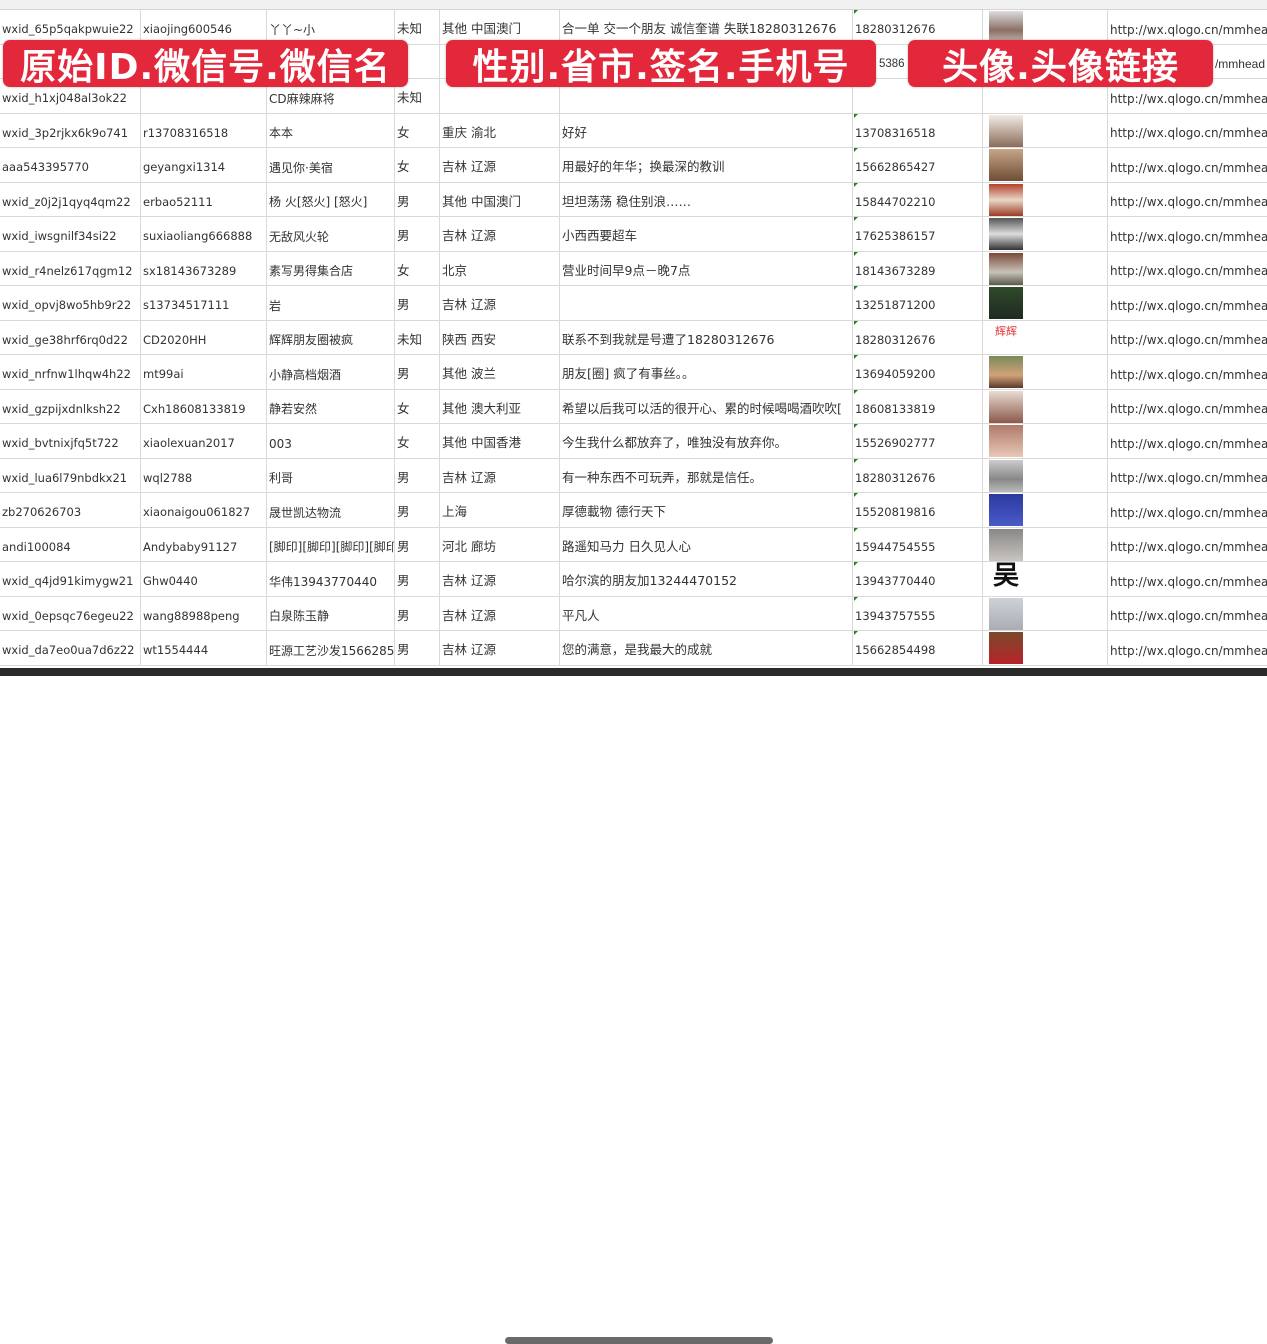 This screenshot has height=1344, width=1267. What do you see at coordinates (204, 234) in the screenshot?
I see `wechat-id-cell: suxiaoliang666888` at bounding box center [204, 234].